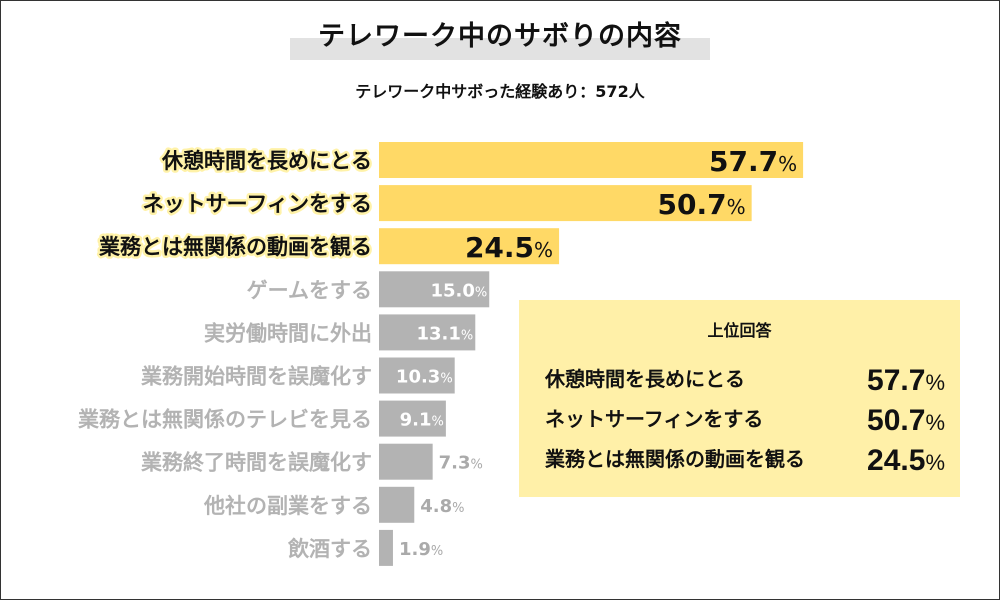 The image size is (1000, 600). I want to click on value-label: 4.8%, so click(442, 506).